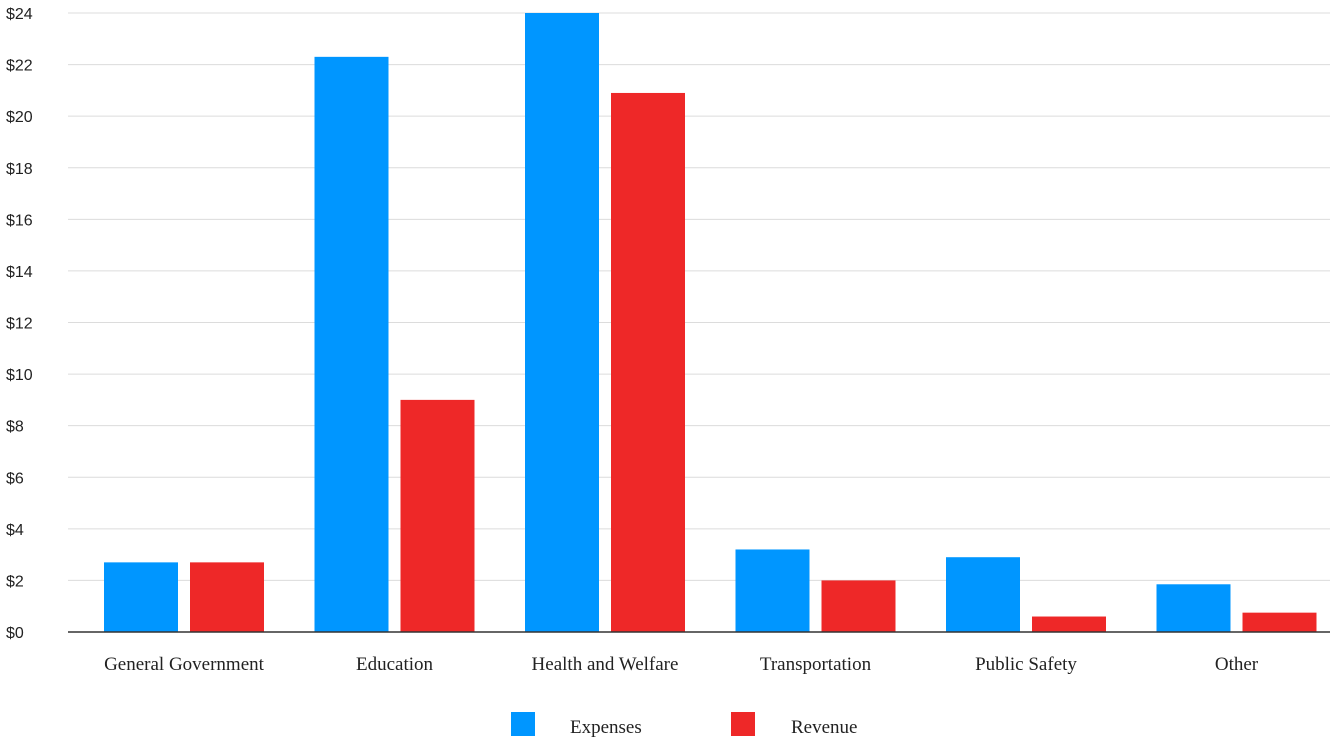 The image size is (1344, 740). Describe the element at coordinates (15, 581) in the screenshot. I see `y-tick-label: $2` at that location.